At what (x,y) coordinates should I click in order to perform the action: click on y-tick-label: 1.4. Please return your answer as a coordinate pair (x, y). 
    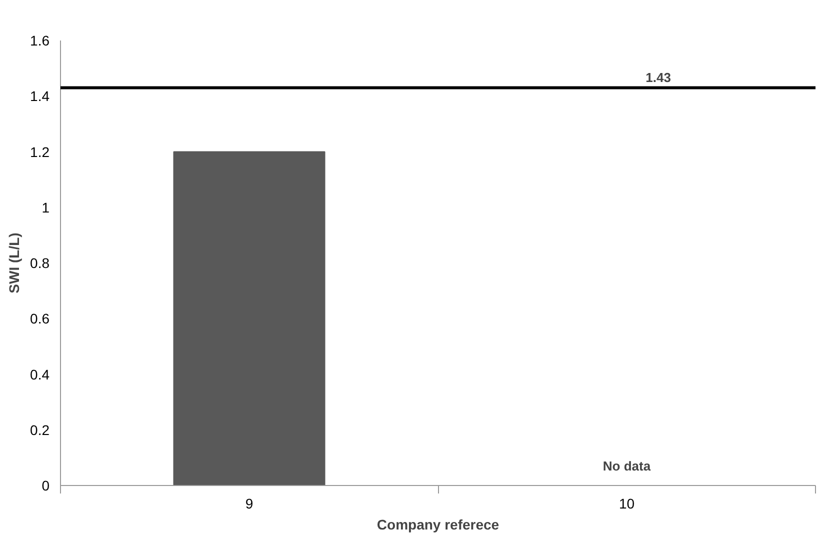
    Looking at the image, I should click on (40, 96).